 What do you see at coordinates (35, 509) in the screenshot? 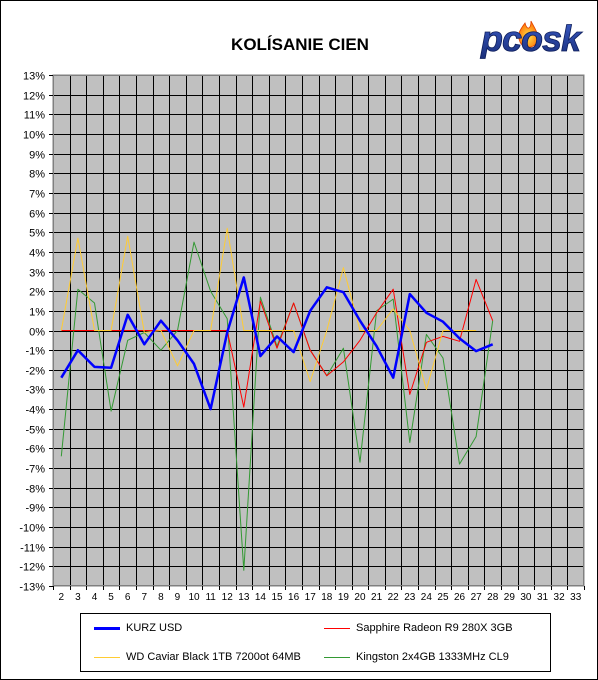
I see `y-tick-label: -9%` at bounding box center [35, 509].